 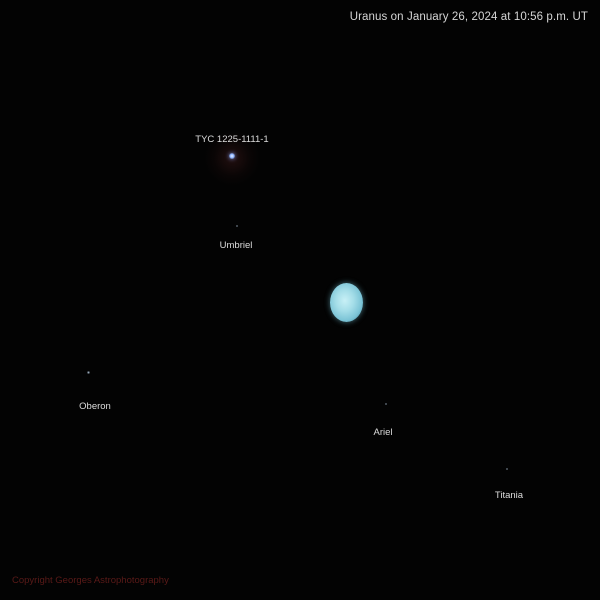 What do you see at coordinates (509, 495) in the screenshot?
I see `titania-label: Titania` at bounding box center [509, 495].